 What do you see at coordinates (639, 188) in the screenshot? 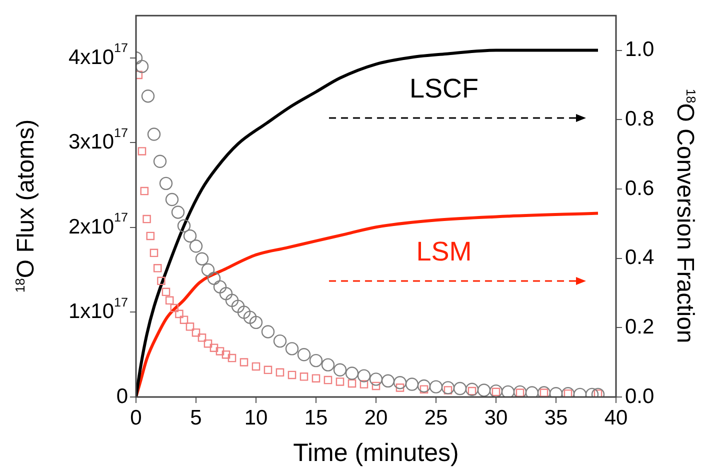
I see `y2-tick-label: 0.6` at bounding box center [639, 188].